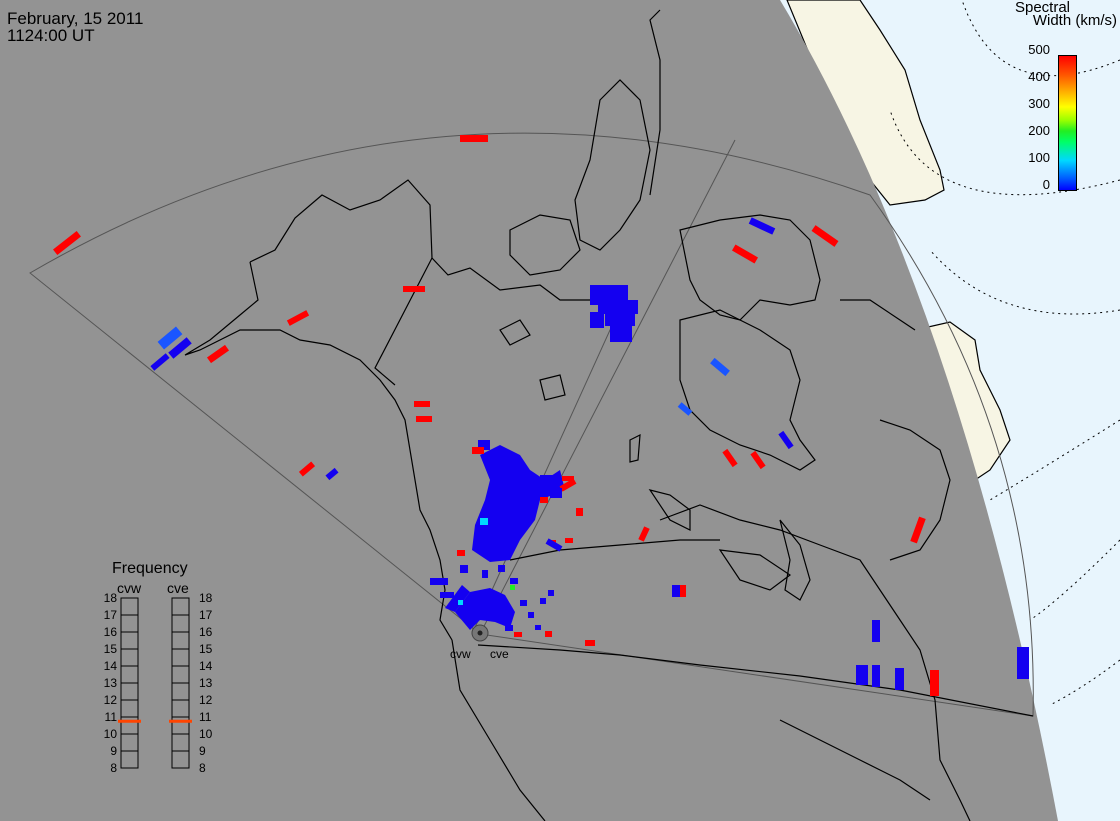 The image size is (1120, 821). Describe the element at coordinates (155, 721) in the screenshot. I see `frequency-markers` at that location.